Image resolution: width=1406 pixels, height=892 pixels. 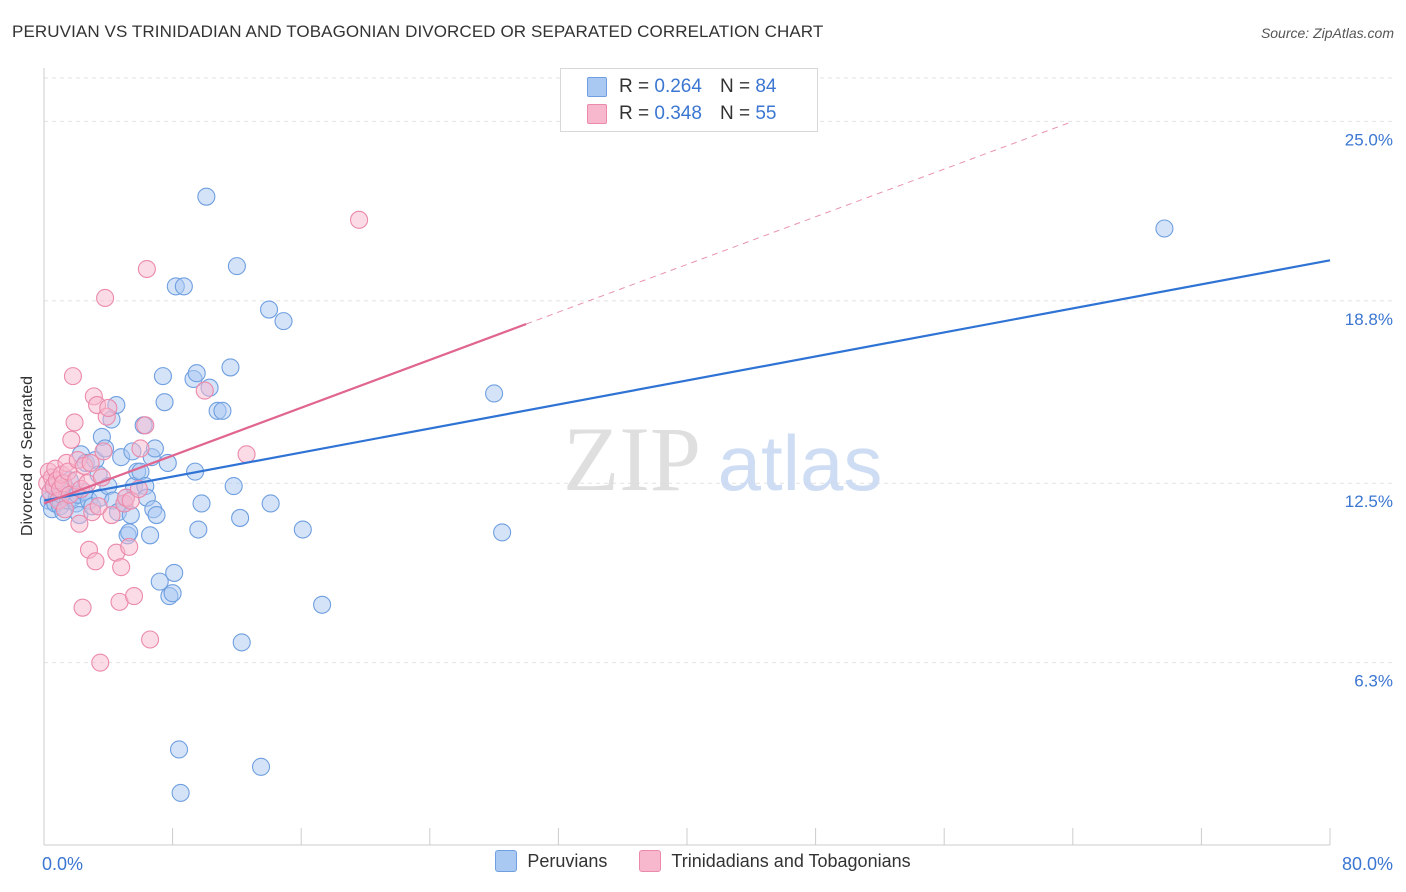 I want to click on n-value: 55, so click(x=766, y=113).